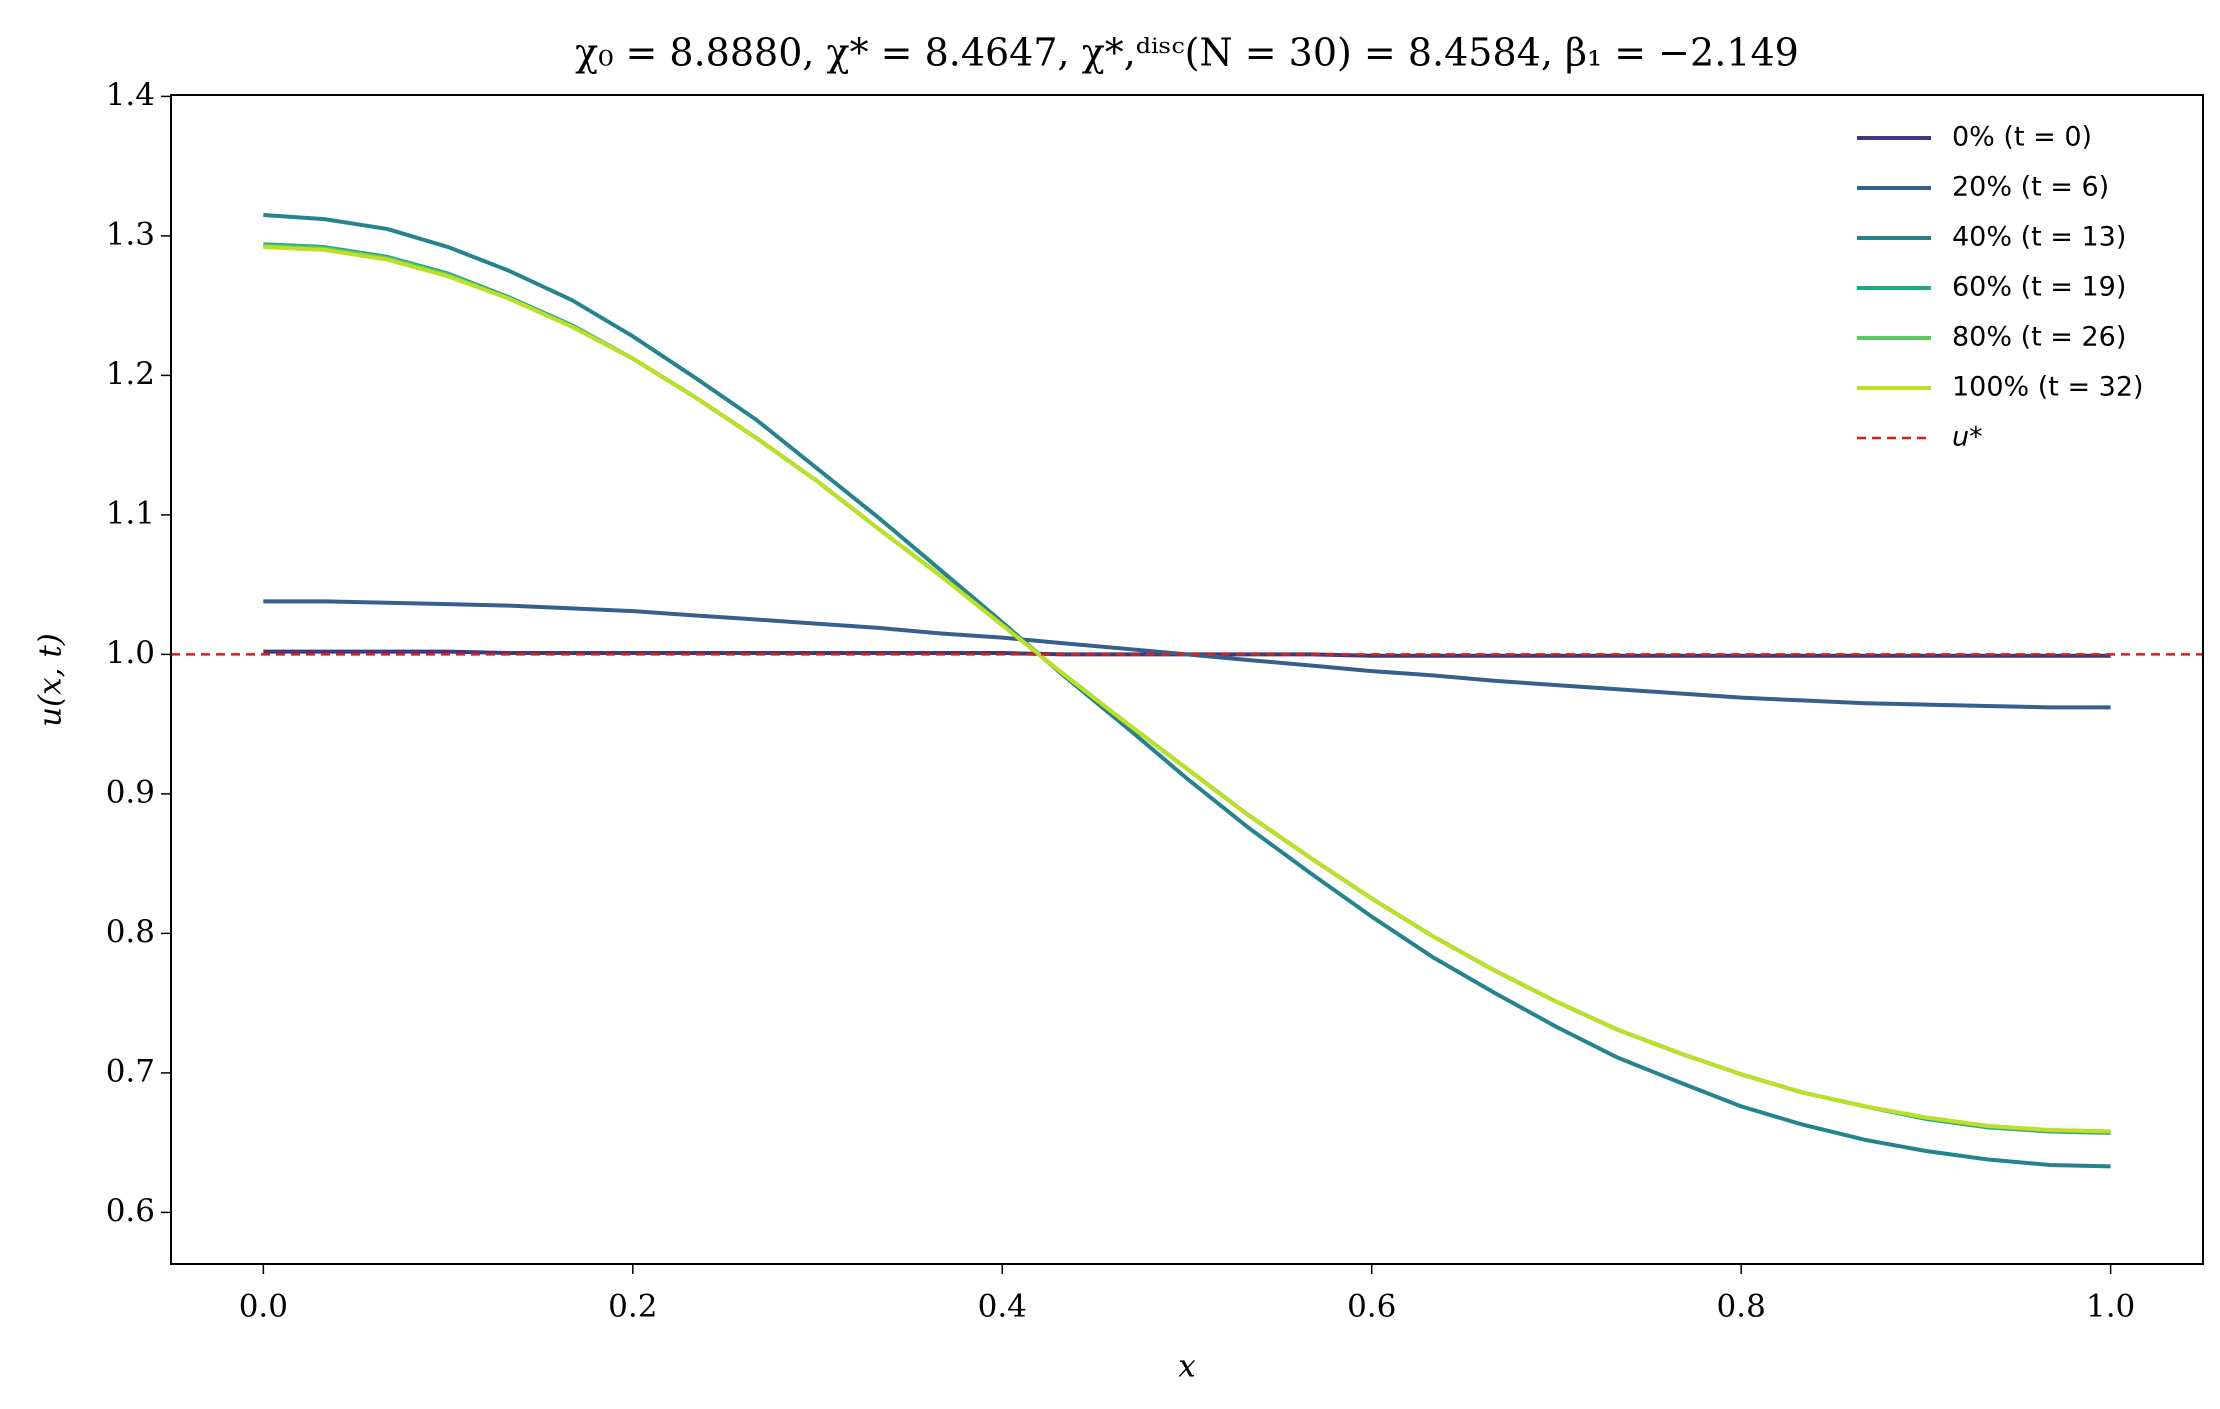 The image size is (2220, 1409). I want to click on legend-label: 100% (t = 32), so click(2048, 387).